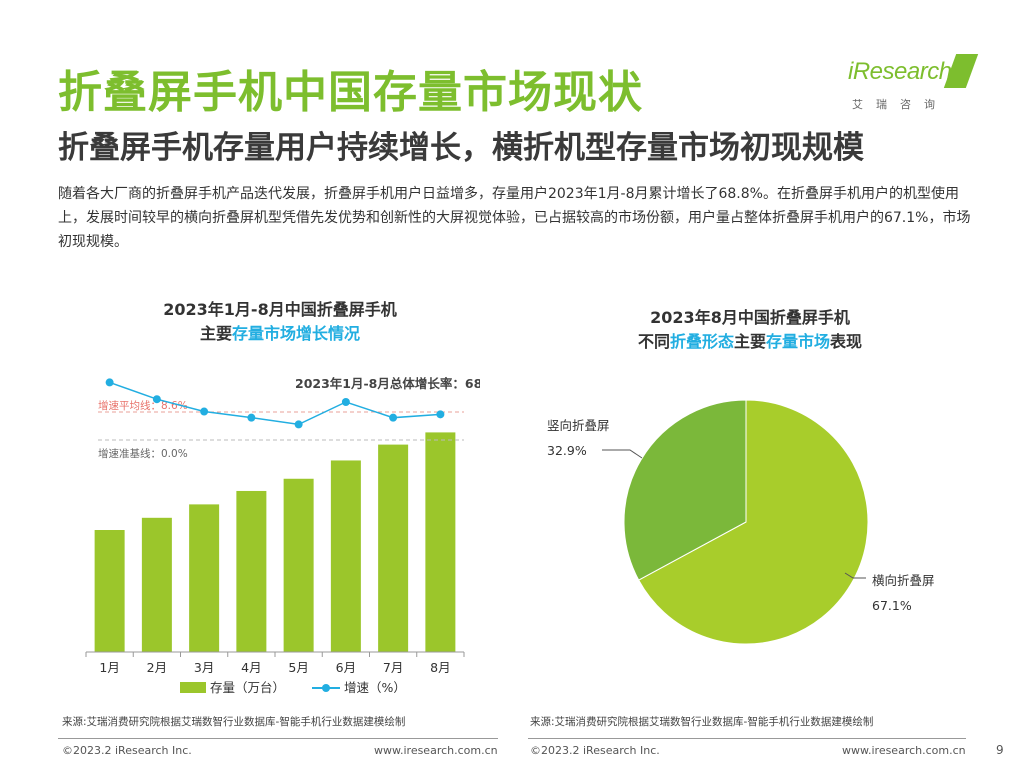 The width and height of the screenshot is (1024, 768). Describe the element at coordinates (702, 722) in the screenshot. I see `right-source-note: 来源:艾瑞消费研究院根据艾瑞数智行业数据库-智能手机行业数据建模绘制` at that location.